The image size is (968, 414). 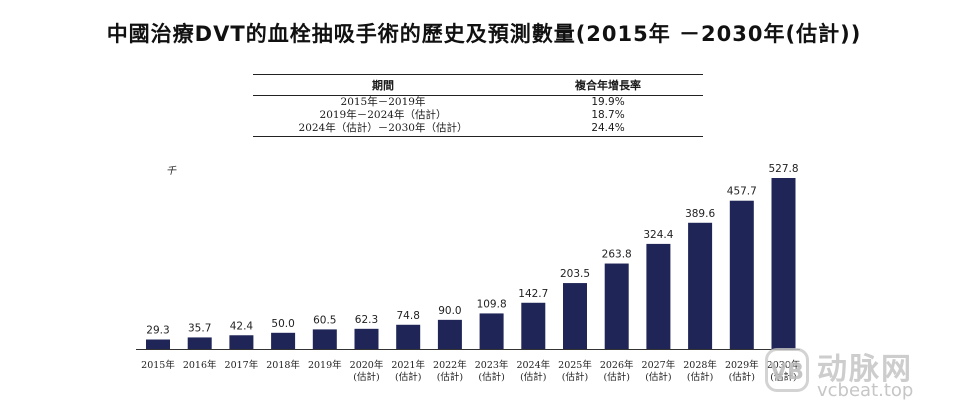 What do you see at coordinates (199, 328) in the screenshot?
I see `data-label: 35.7` at bounding box center [199, 328].